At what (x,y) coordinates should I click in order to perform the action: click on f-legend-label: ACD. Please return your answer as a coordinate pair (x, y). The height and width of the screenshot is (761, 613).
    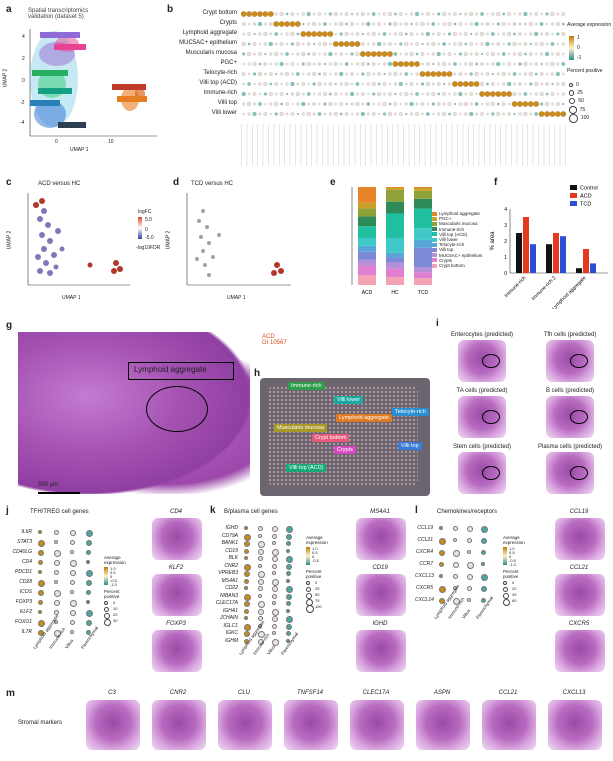
    Looking at the image, I should click on (586, 197).